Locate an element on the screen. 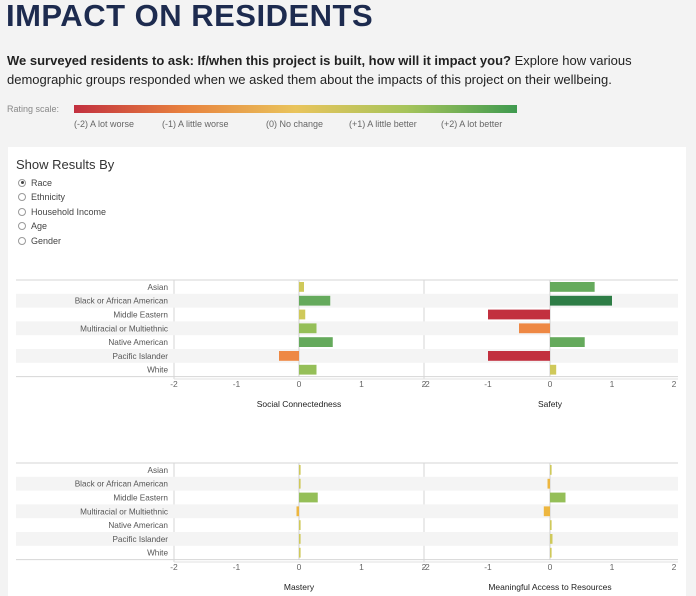 This screenshot has width=696, height=596. chart-title: Meaningful Access to Resources is located at coordinates (549, 587).